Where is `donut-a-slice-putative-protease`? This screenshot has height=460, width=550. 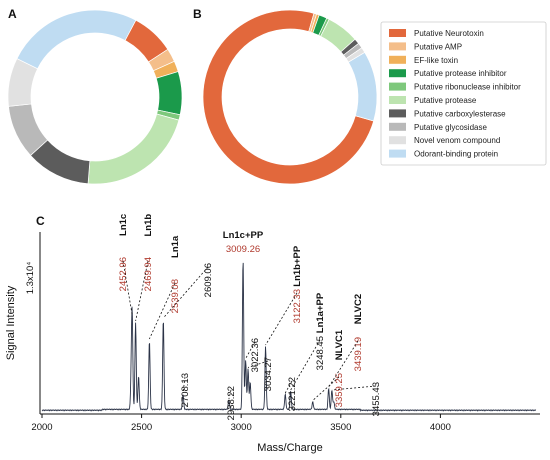 donut-a-slice-putative-protease is located at coordinates (133, 149).